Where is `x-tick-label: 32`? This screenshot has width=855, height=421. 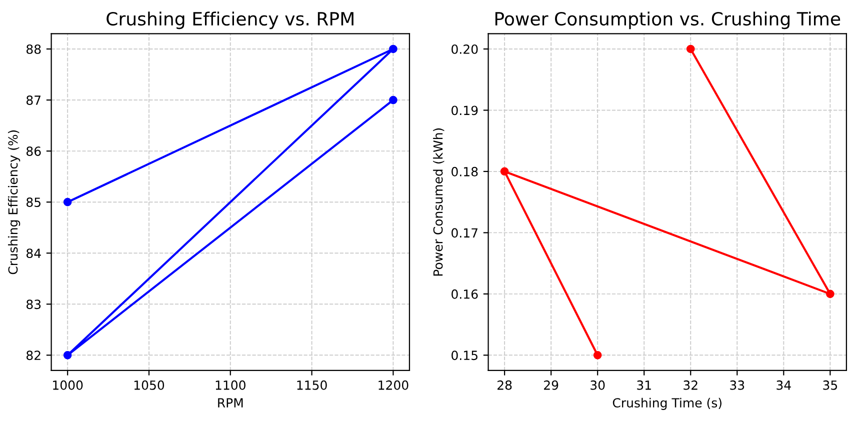
x-tick-label: 32 is located at coordinates (691, 385).